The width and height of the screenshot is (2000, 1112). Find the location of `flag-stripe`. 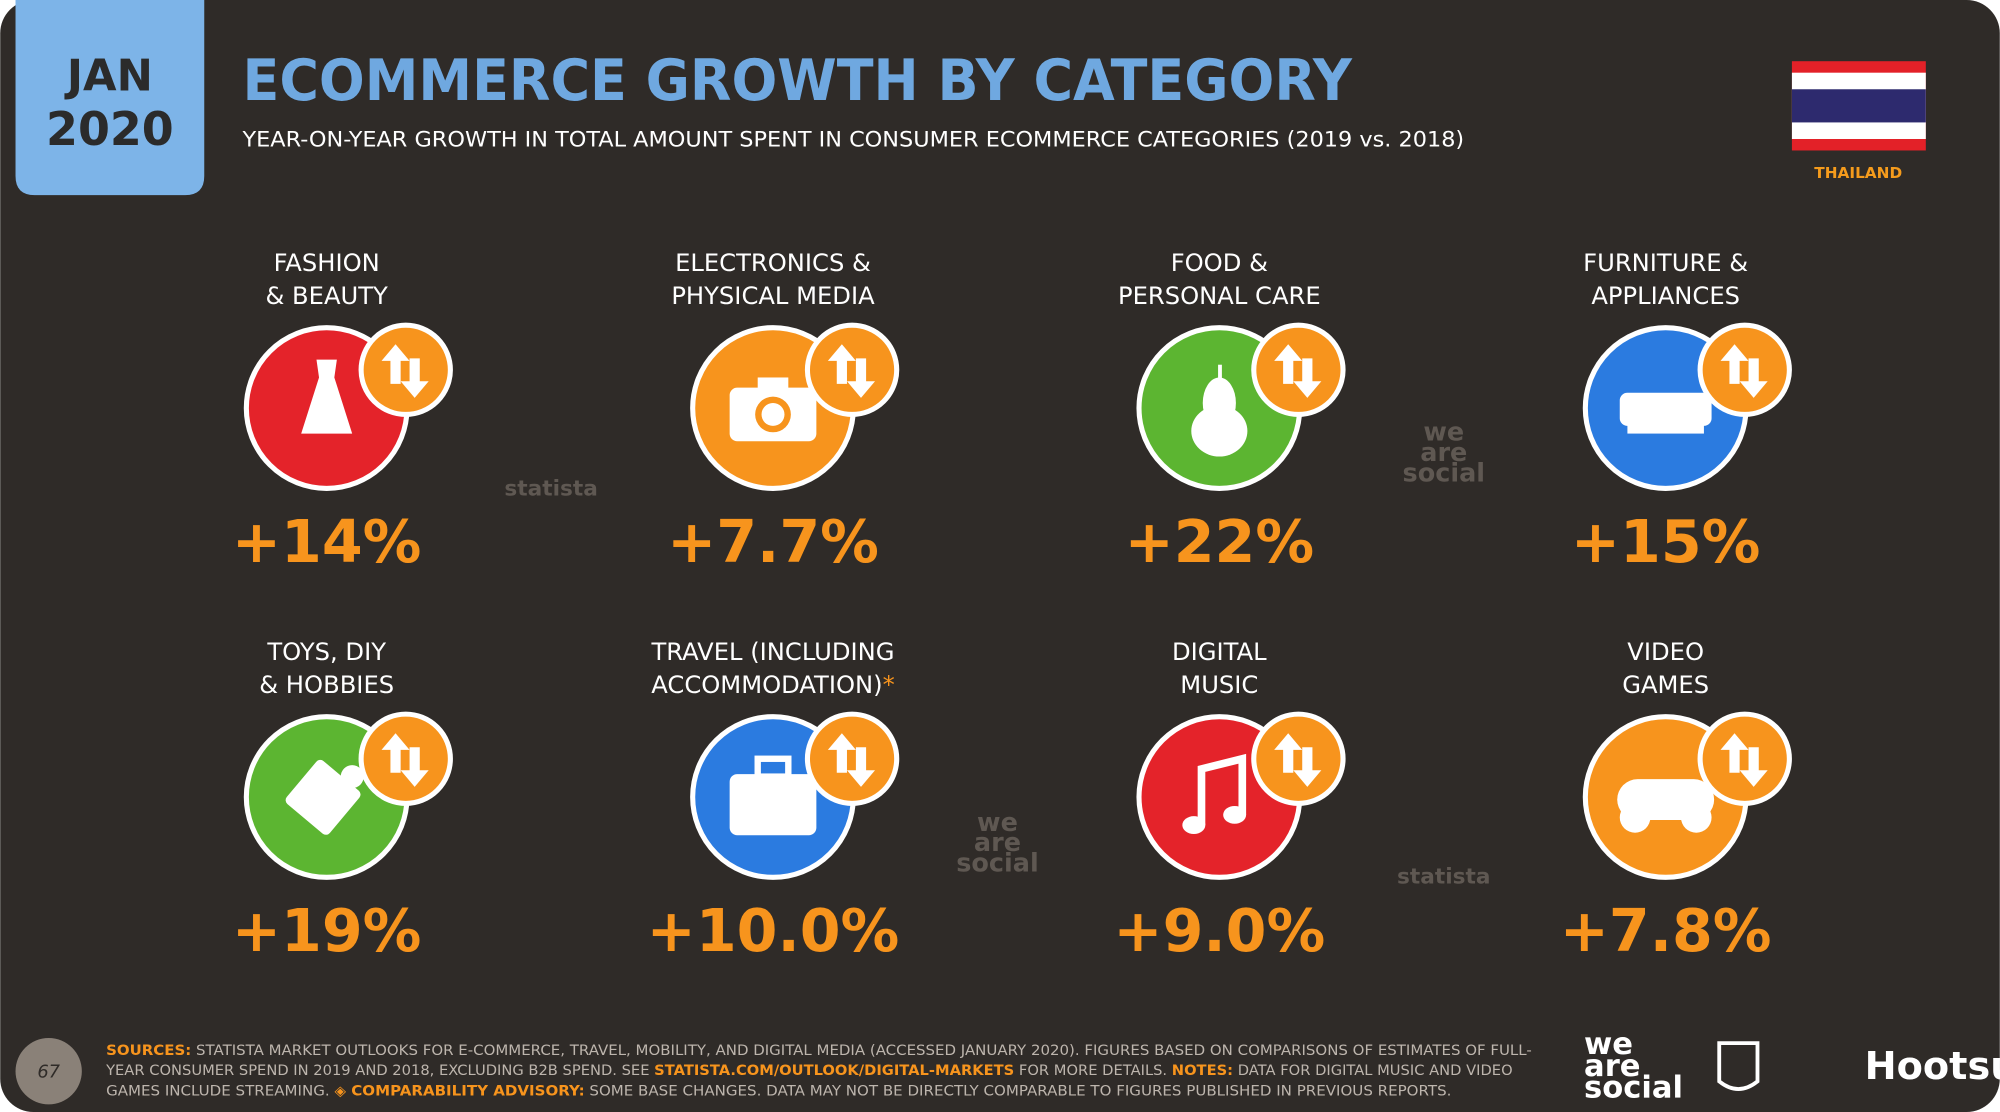

flag-stripe is located at coordinates (1858, 106).